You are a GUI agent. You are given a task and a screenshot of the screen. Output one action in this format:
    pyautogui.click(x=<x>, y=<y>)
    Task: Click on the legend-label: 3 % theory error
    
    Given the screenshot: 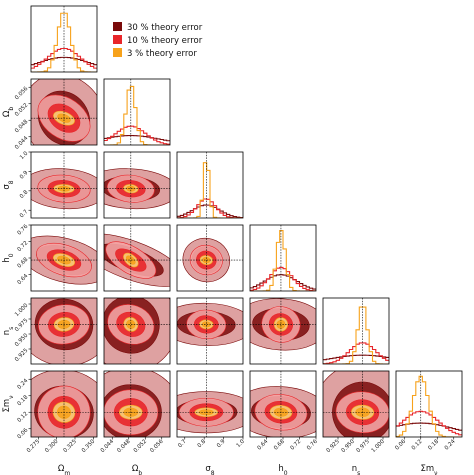 What is the action you would take?
    pyautogui.click(x=162, y=54)
    